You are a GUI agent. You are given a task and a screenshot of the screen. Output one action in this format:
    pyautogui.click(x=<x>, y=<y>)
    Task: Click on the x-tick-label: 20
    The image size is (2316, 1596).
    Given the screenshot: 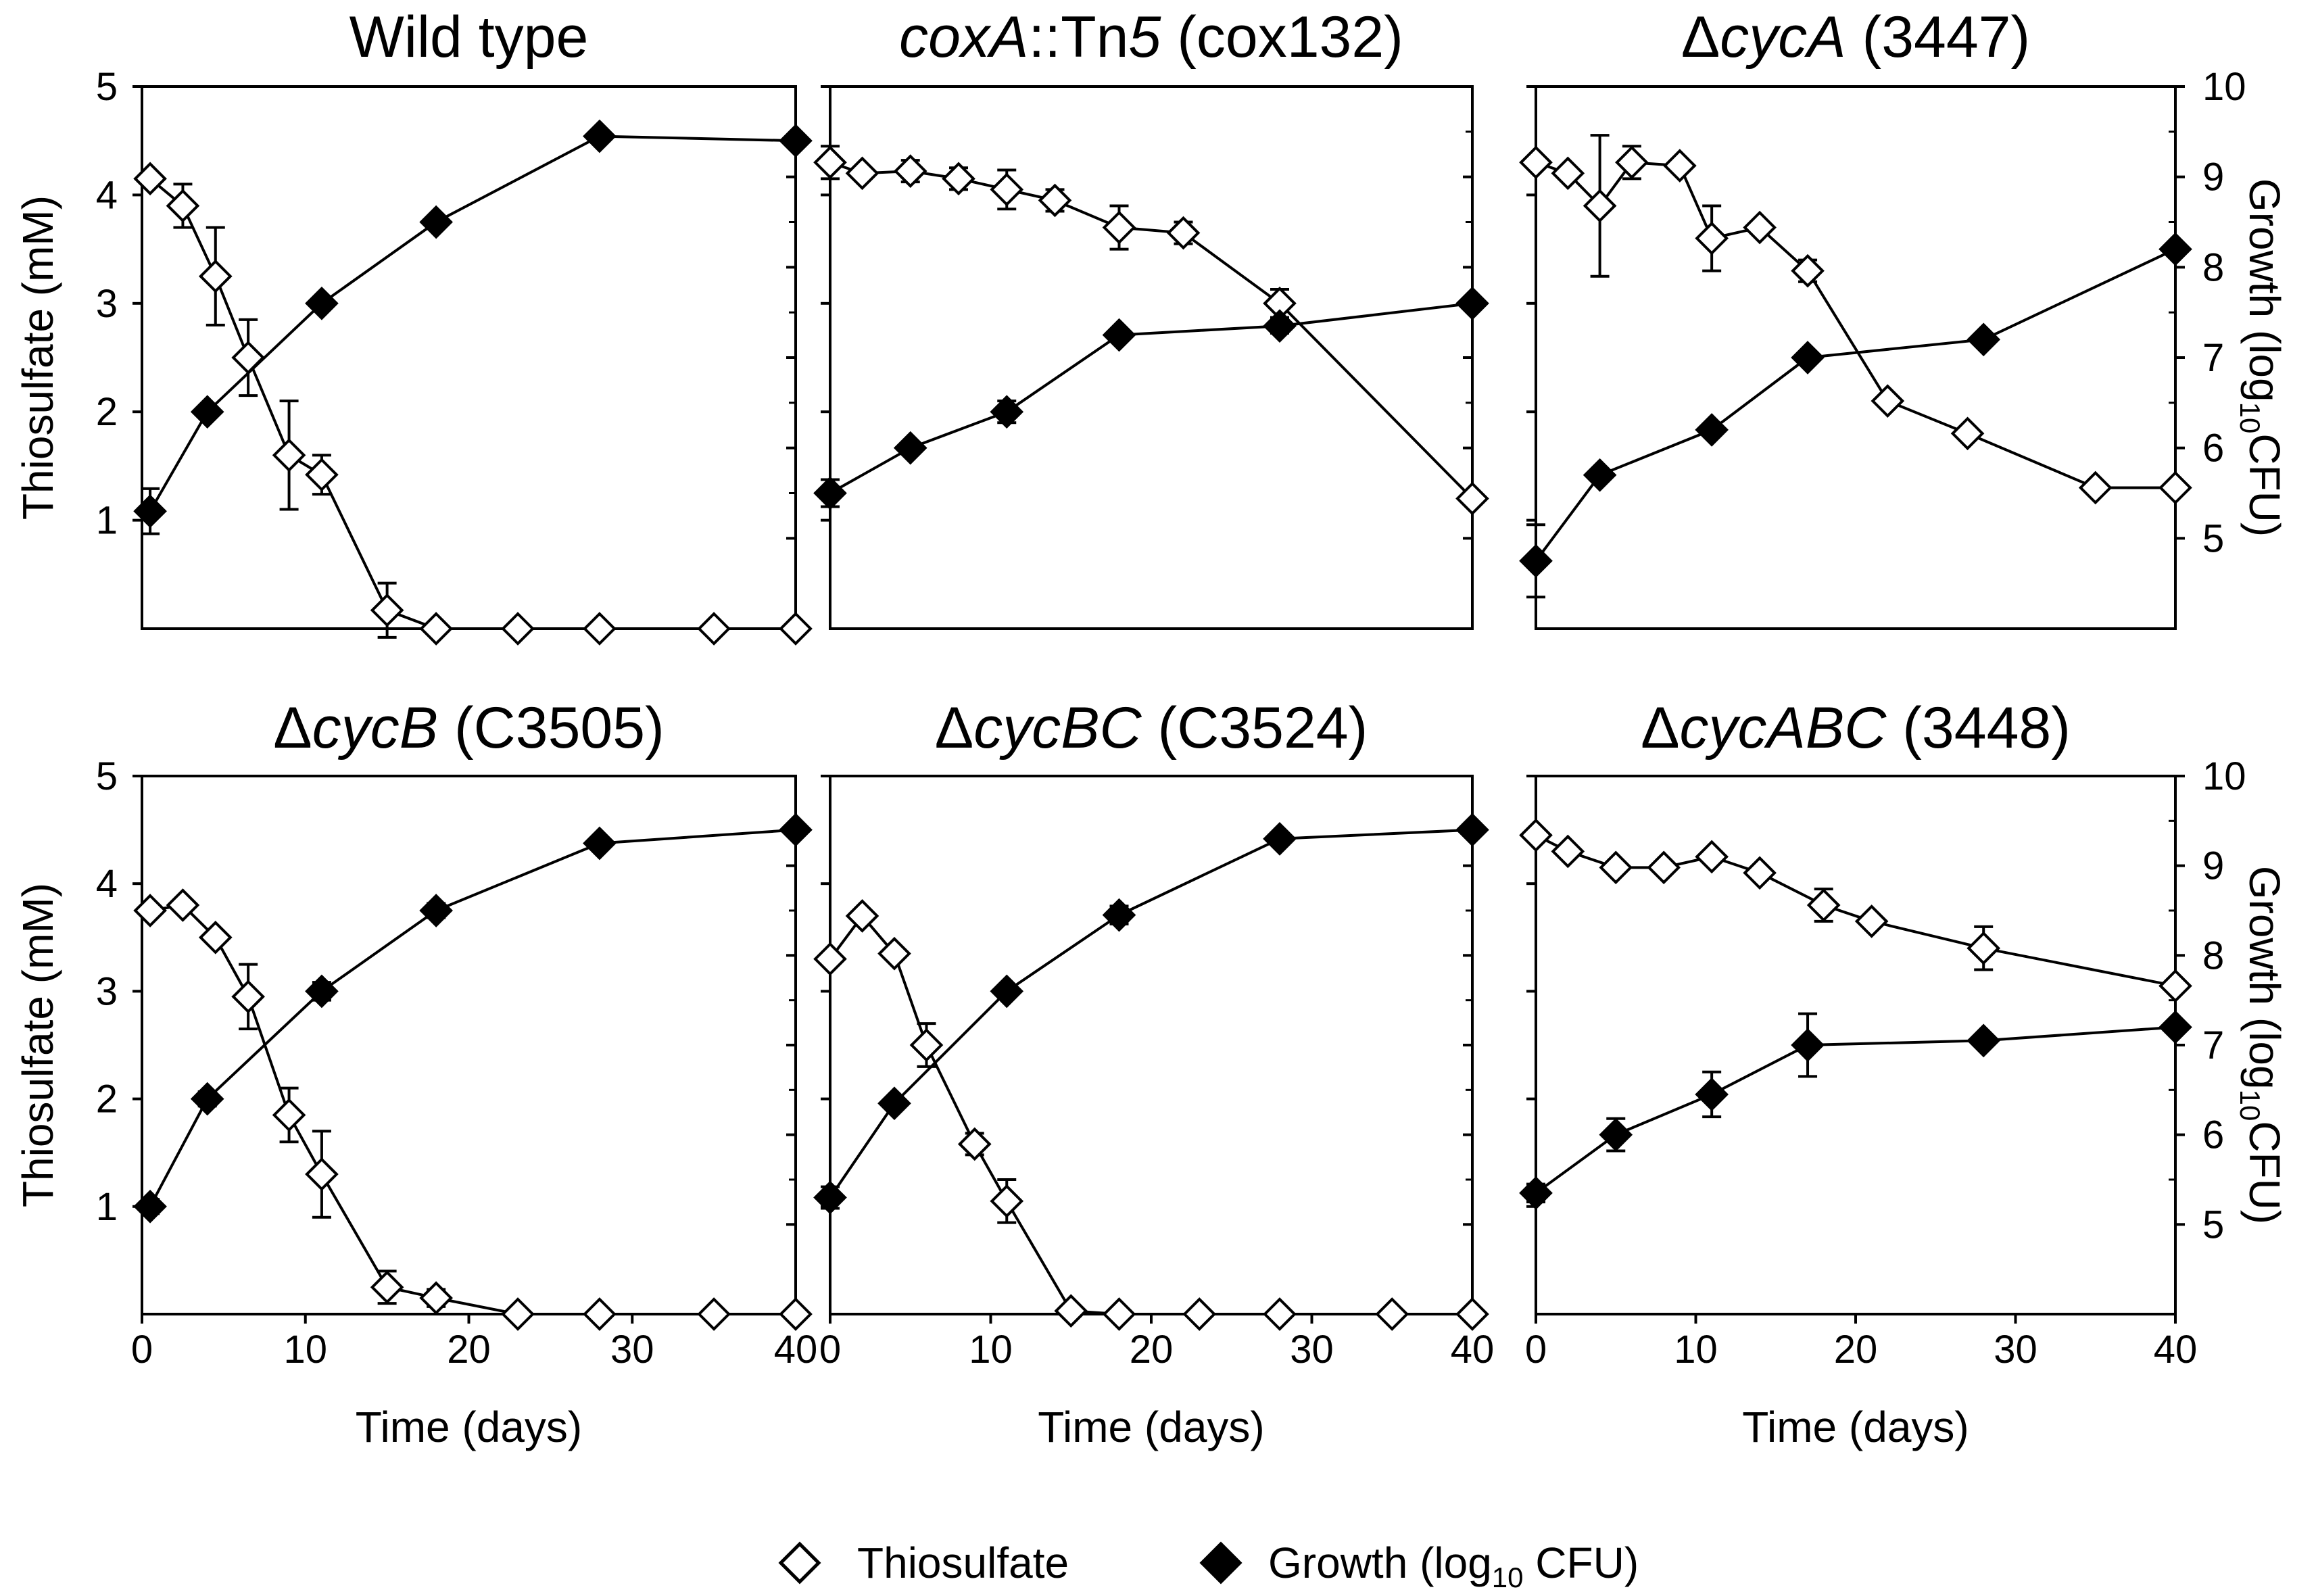 What is the action you would take?
    pyautogui.click(x=1152, y=1350)
    